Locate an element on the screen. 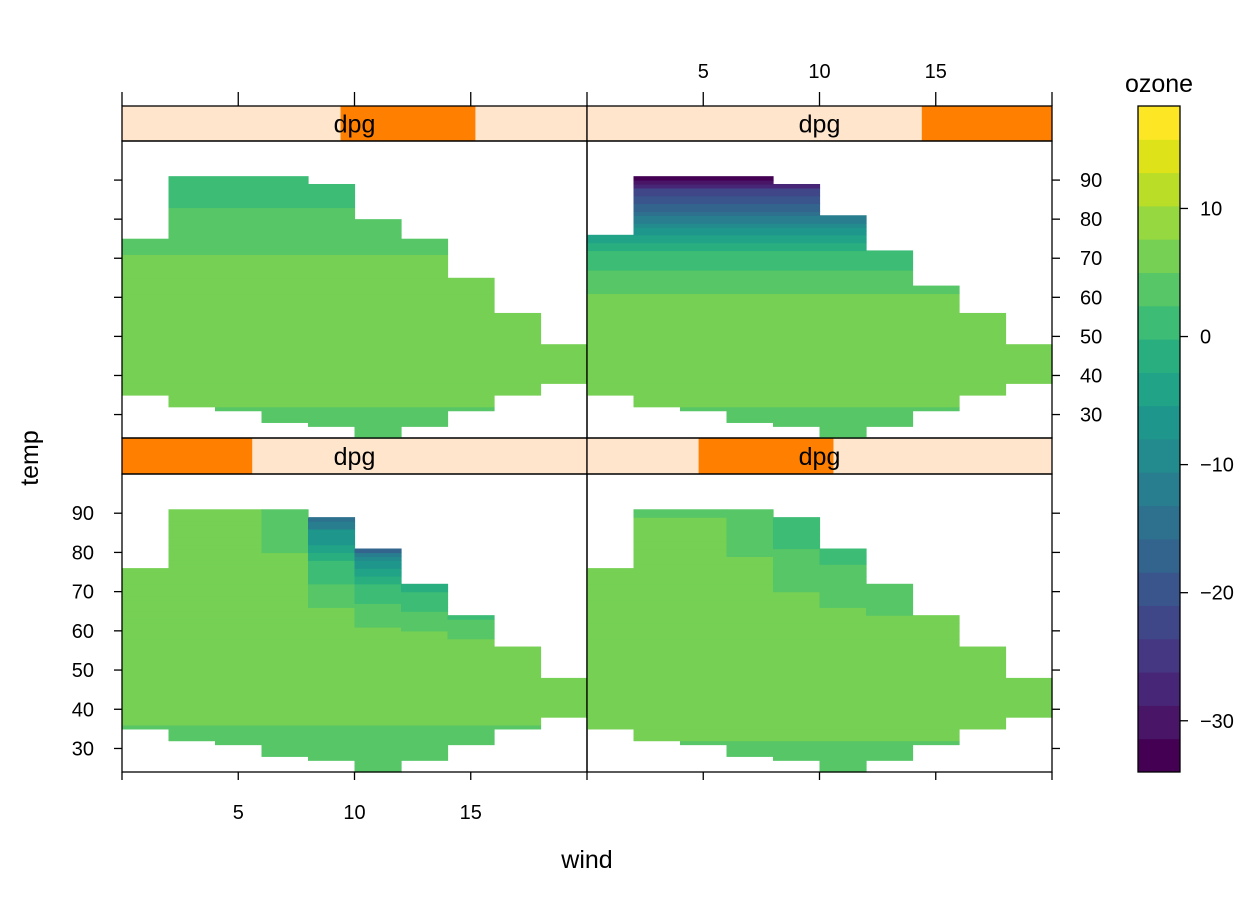  legend-title: ozone is located at coordinates (1159, 84).